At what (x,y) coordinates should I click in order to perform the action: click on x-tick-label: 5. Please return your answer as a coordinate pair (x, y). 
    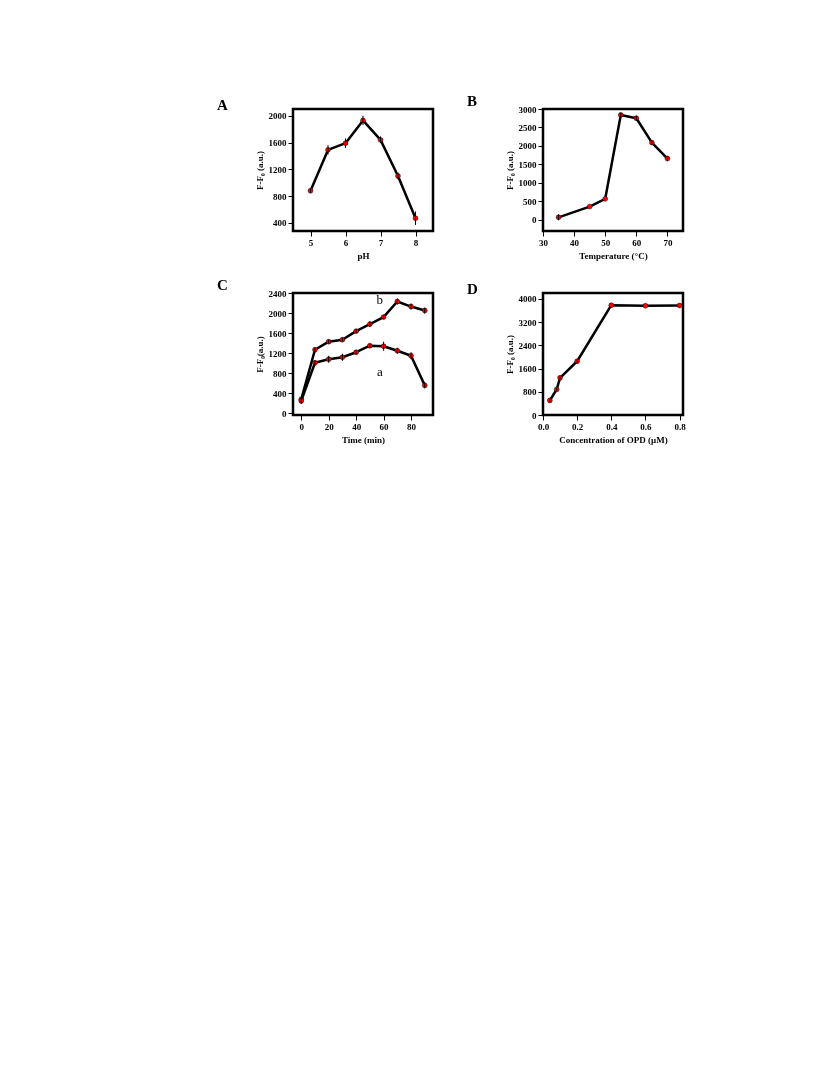
    Looking at the image, I should click on (311, 242).